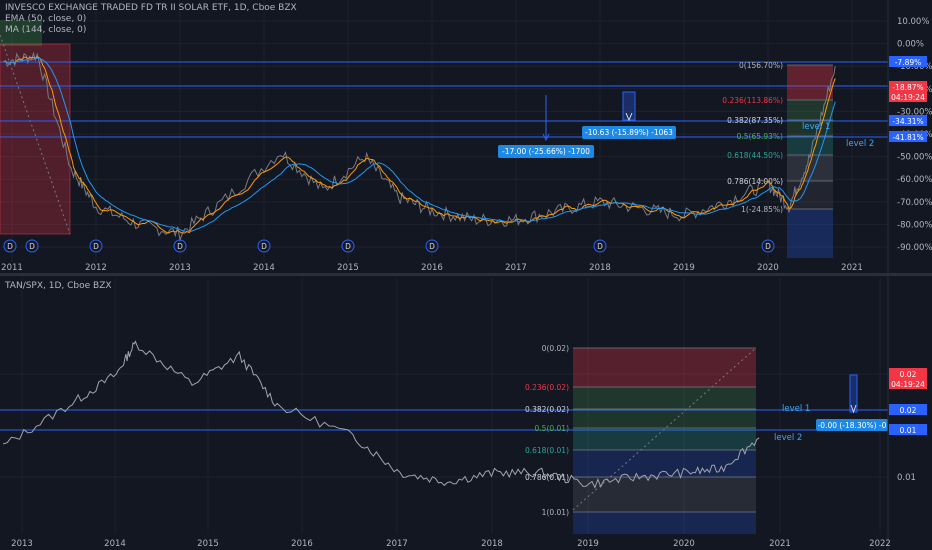 The height and width of the screenshot is (550, 932). Describe the element at coordinates (35, 139) in the screenshot. I see `top-drawdown-box` at that location.